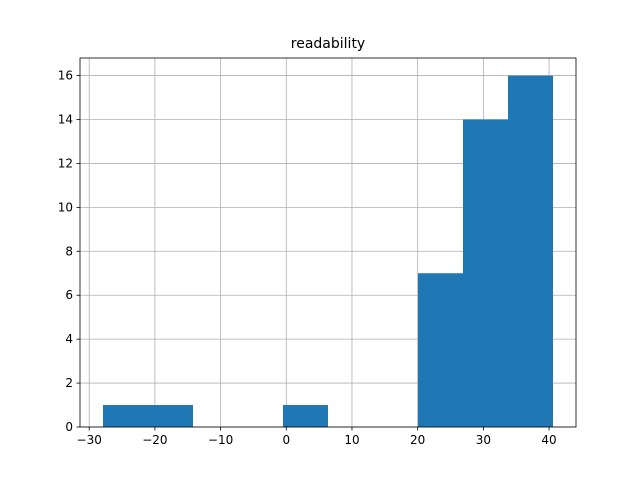 The width and height of the screenshot is (640, 480). What do you see at coordinates (69, 427) in the screenshot?
I see `y-tick-label: 0` at bounding box center [69, 427].